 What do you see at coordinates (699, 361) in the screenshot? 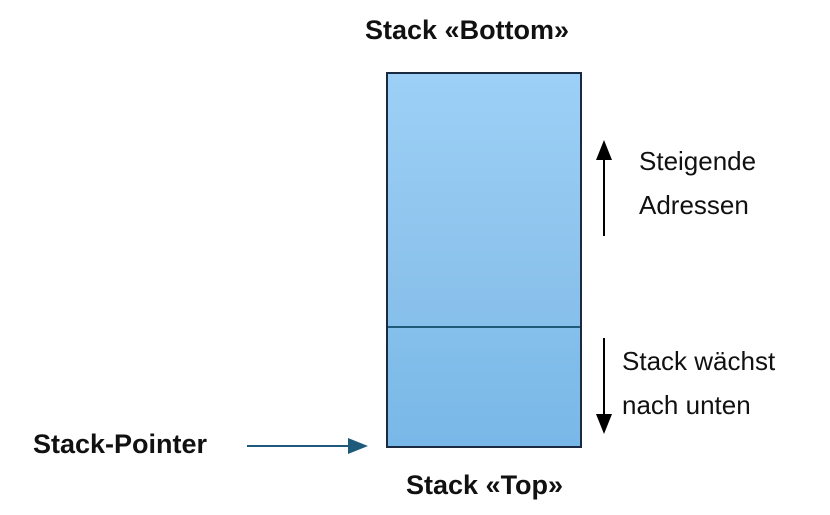
I see `stack-grows-line-1: Stack wächst` at bounding box center [699, 361].